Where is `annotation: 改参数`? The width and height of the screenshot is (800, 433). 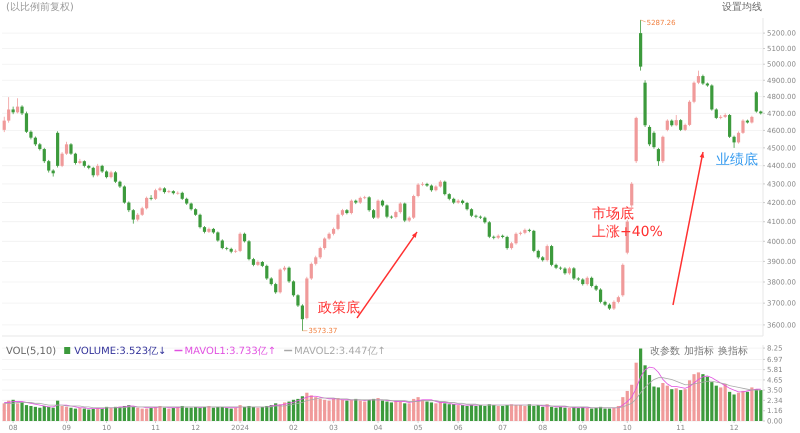
annotation: 改参数 is located at coordinates (665, 351).